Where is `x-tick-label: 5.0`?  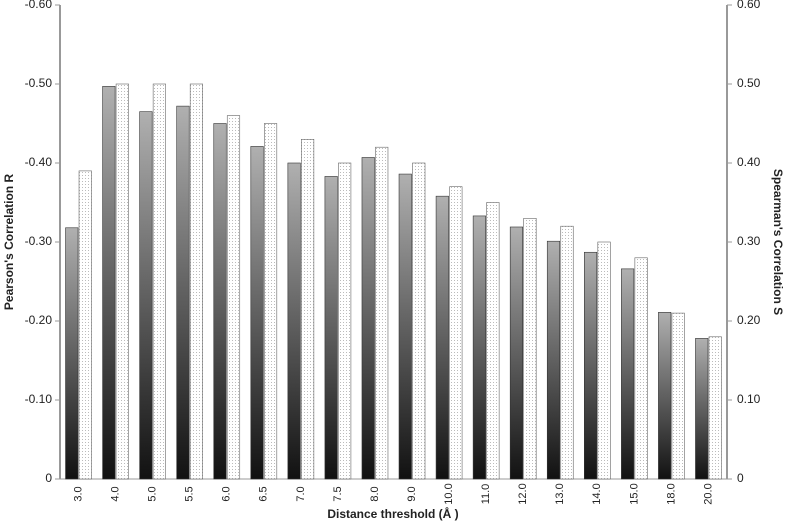
x-tick-label: 5.0 is located at coordinates (153, 493).